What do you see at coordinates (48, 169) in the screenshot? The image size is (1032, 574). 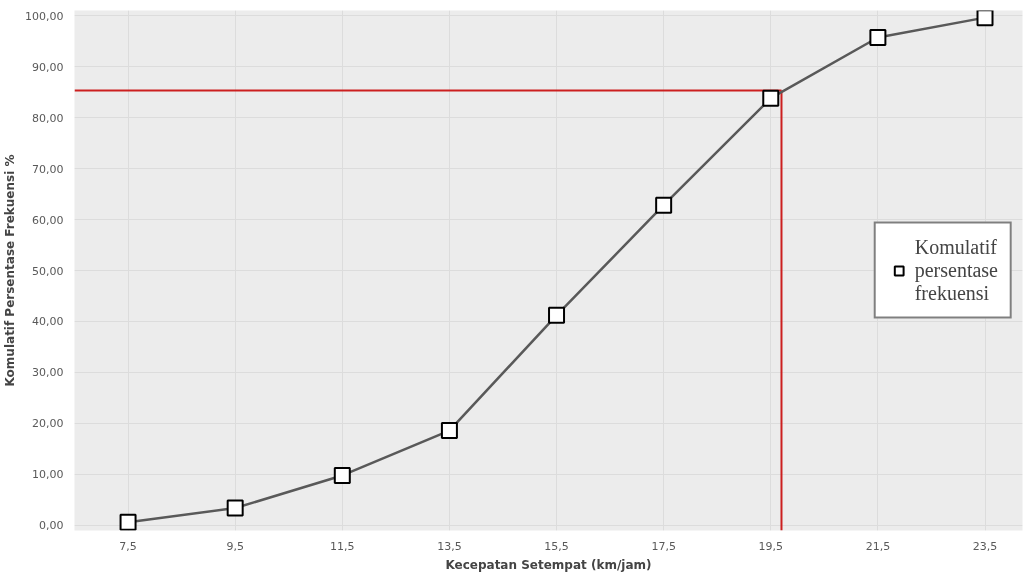 I see `y-tick-label: 70,00` at bounding box center [48, 169].